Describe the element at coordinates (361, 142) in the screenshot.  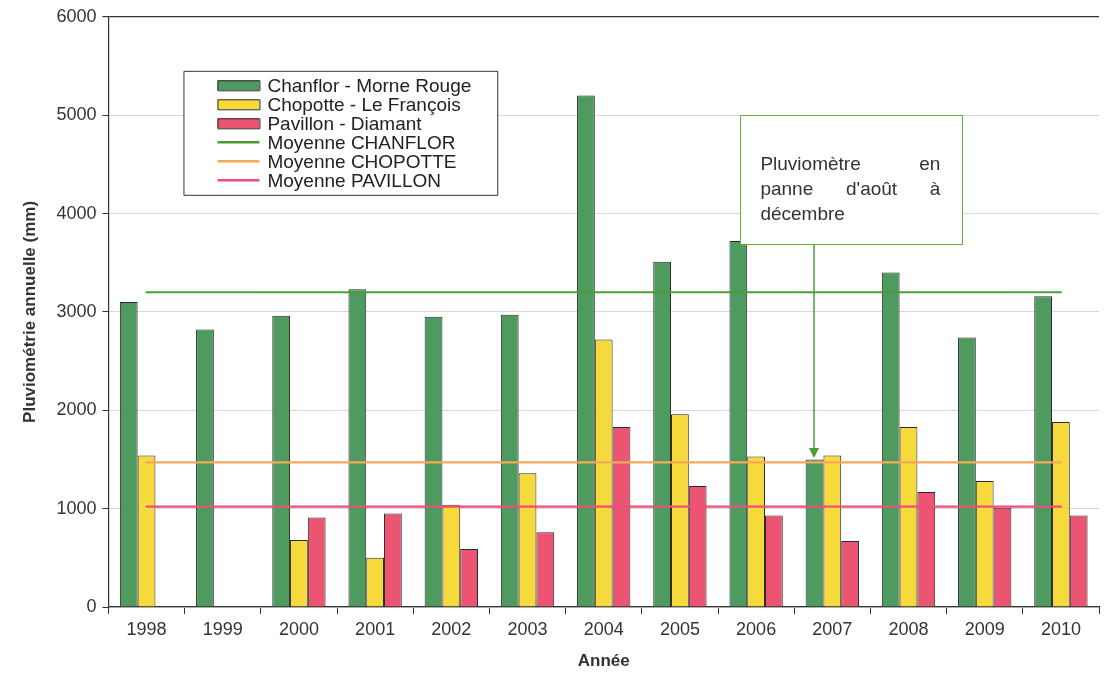
I see `legend-label: Moyenne CHANFLOR` at that location.